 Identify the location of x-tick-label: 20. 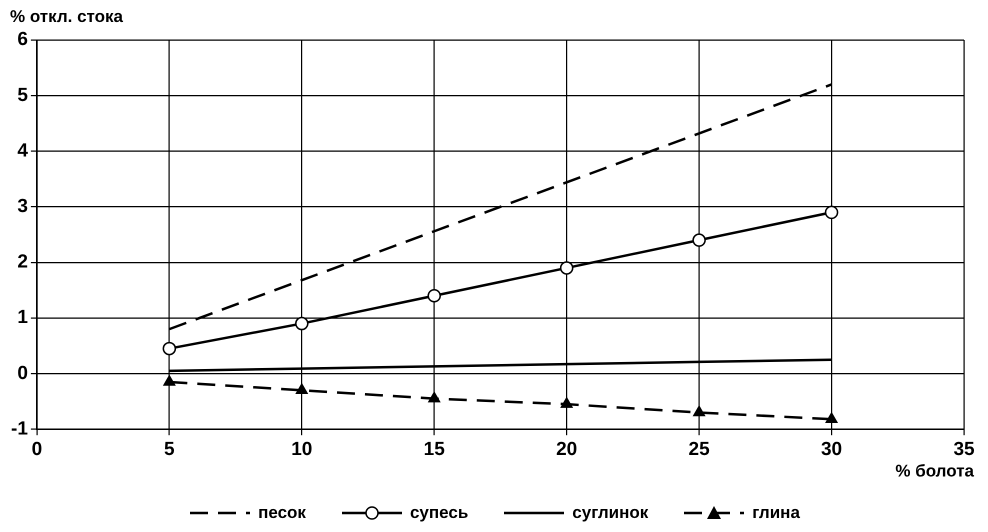
(567, 449).